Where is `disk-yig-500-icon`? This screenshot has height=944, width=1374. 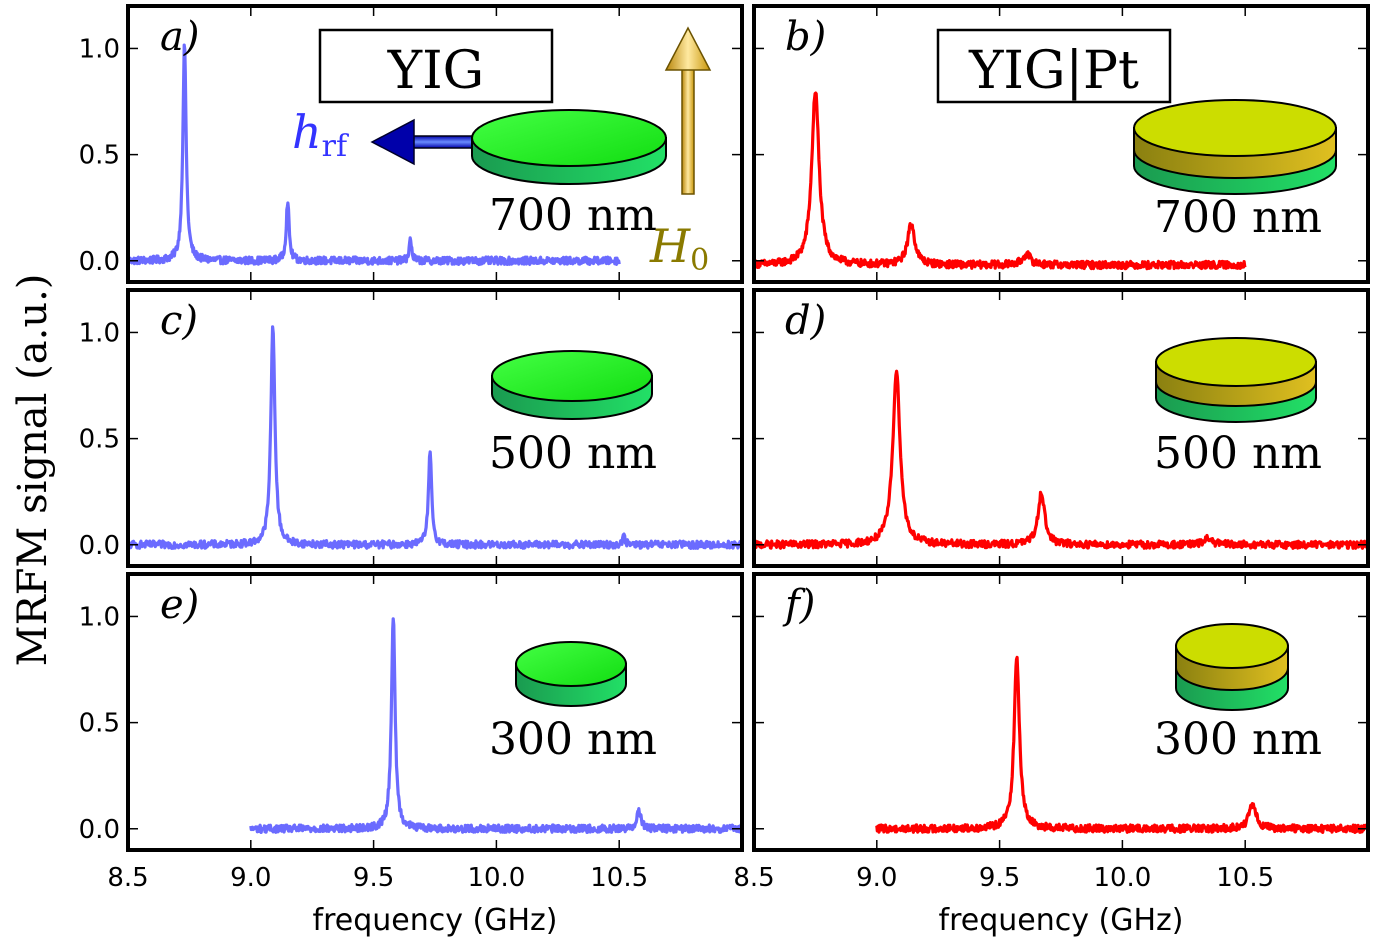
disk-yig-500-icon is located at coordinates (572, 385).